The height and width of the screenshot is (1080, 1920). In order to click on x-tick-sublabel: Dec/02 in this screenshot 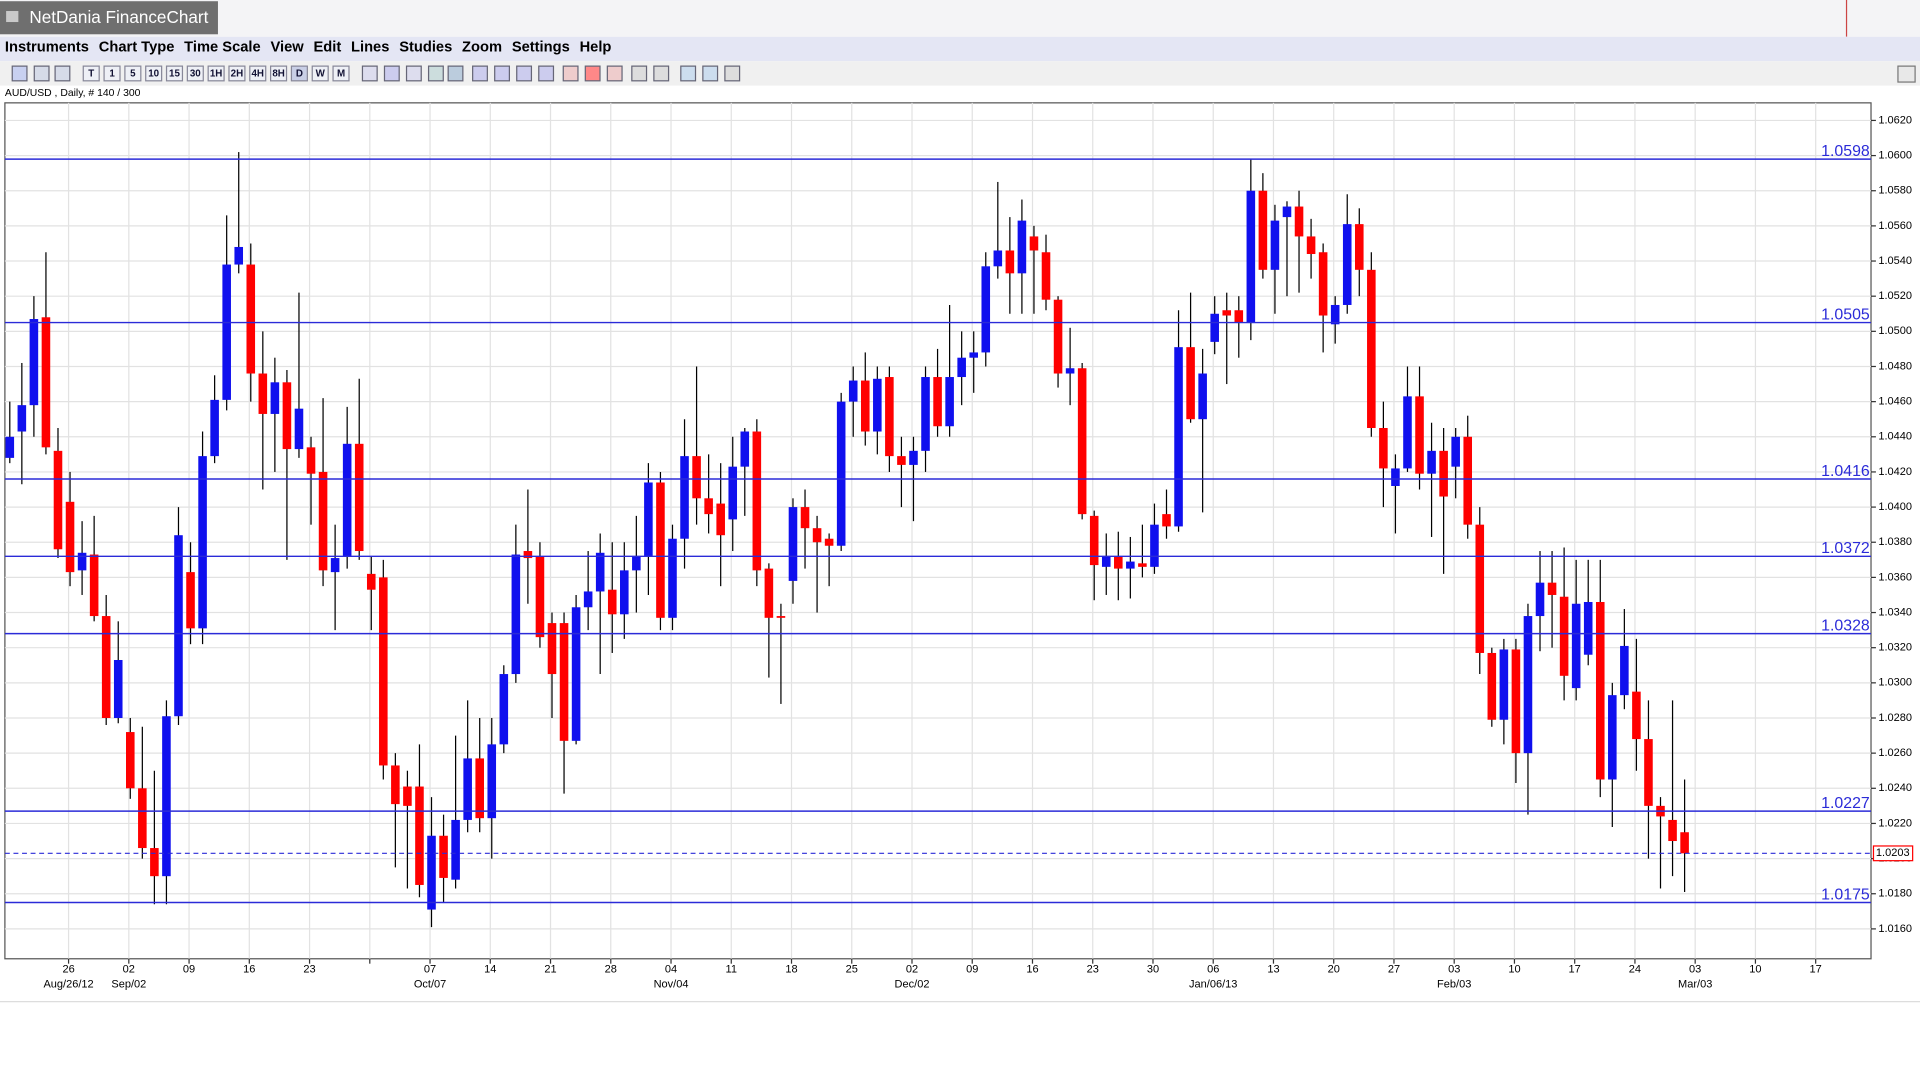, I will do `click(912, 984)`.